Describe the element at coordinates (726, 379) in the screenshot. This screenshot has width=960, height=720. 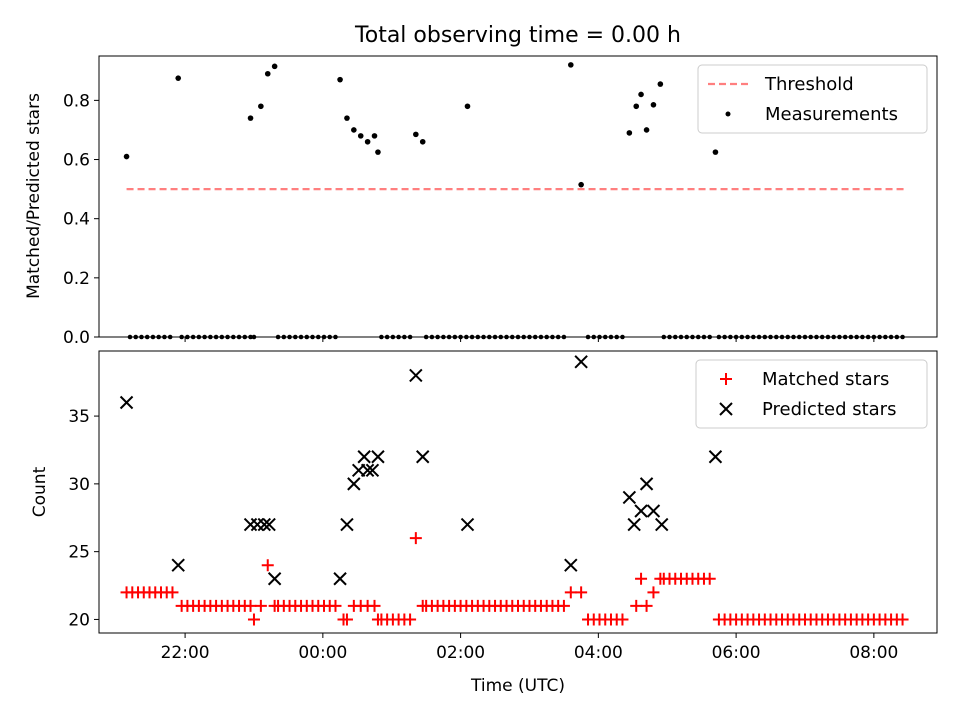
I see `matched-legend-marker` at that location.